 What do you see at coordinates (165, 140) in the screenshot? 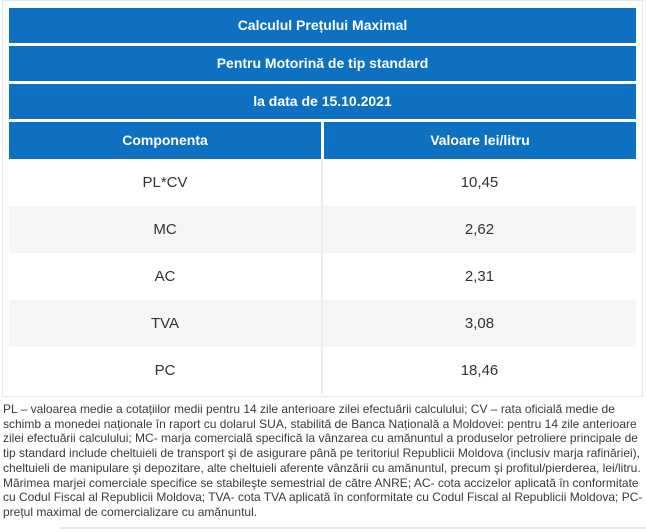
I see `column-header-componenta: Componenta` at bounding box center [165, 140].